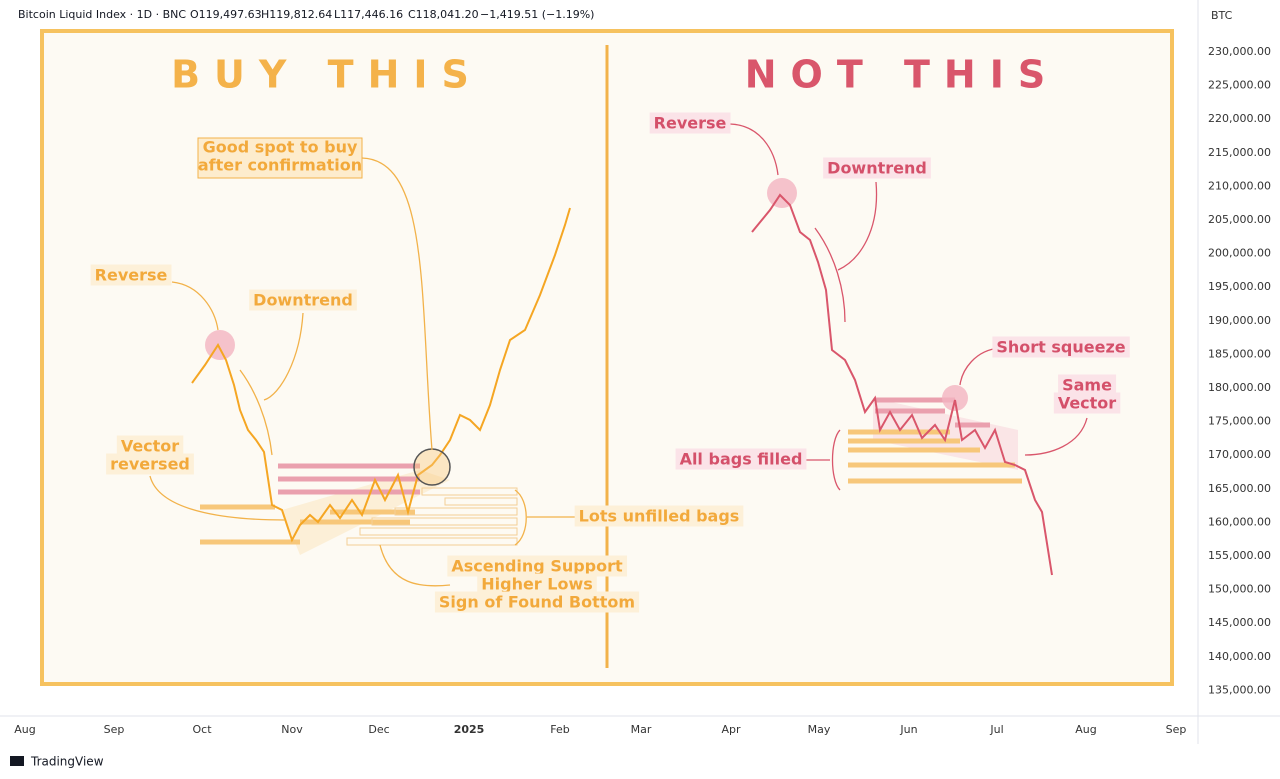 This screenshot has width=1280, height=779. What do you see at coordinates (908, 729) in the screenshot?
I see `time-label: Jun` at bounding box center [908, 729].